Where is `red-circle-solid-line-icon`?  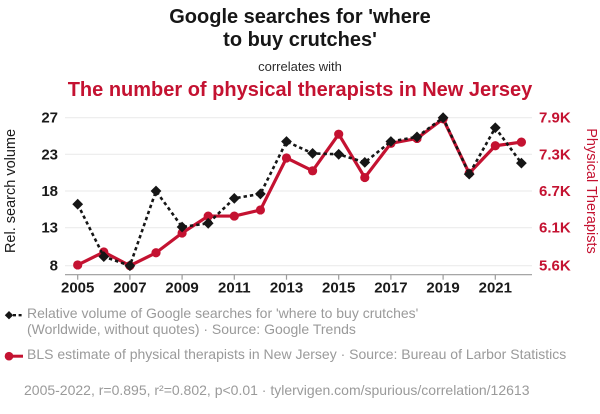 red-circle-solid-line-icon is located at coordinates (13, 356).